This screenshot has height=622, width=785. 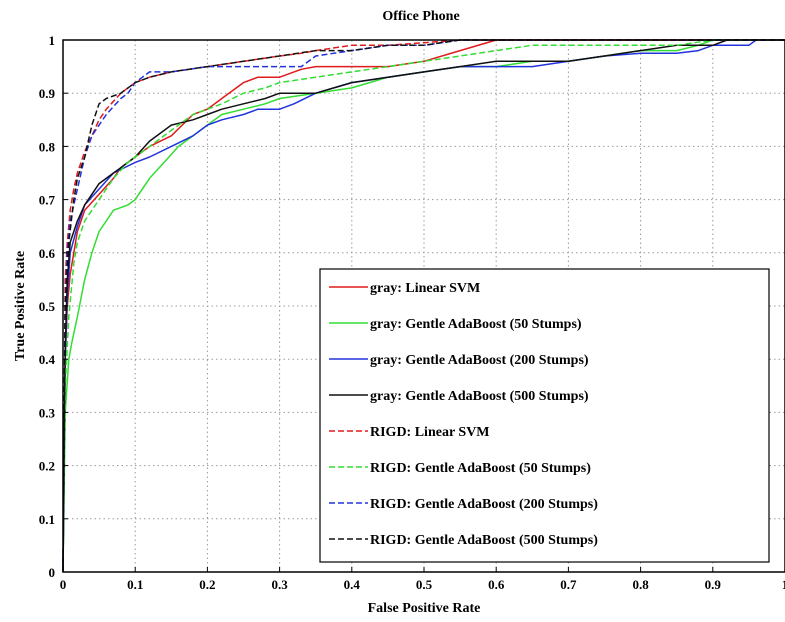 I want to click on legend-label: RIGD: Gentle AdaBoost (200 Stumps), so click(x=484, y=504).